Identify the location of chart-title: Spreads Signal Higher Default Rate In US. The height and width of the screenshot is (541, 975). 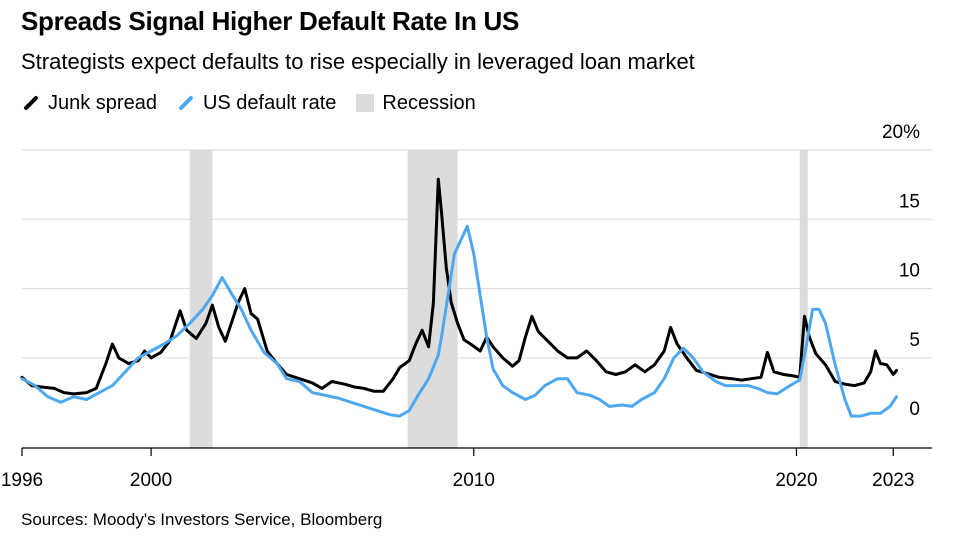
(270, 21).